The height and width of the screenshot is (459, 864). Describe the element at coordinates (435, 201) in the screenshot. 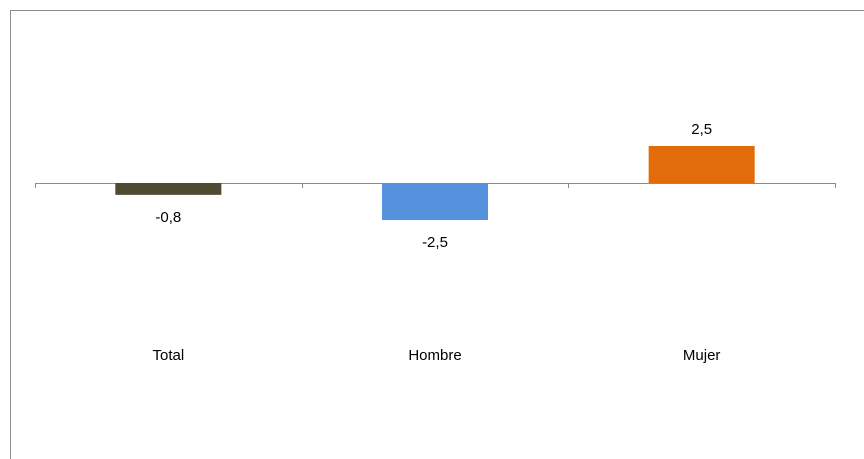

I see `bar-hombre` at that location.